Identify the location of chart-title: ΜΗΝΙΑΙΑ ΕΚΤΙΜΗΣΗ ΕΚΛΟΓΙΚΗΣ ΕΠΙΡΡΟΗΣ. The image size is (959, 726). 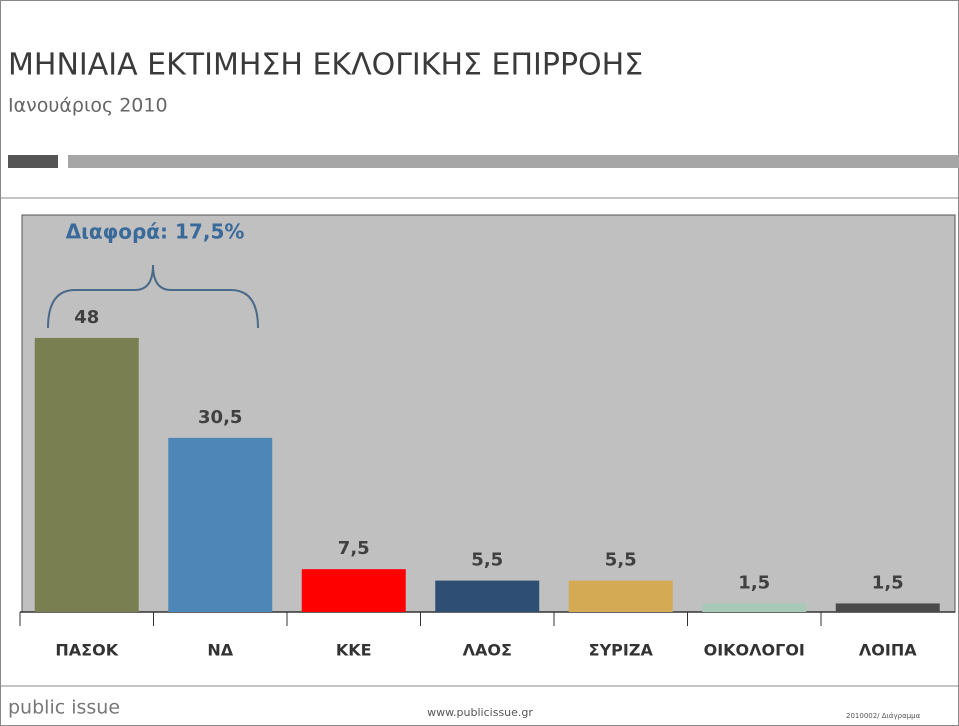
(325, 65).